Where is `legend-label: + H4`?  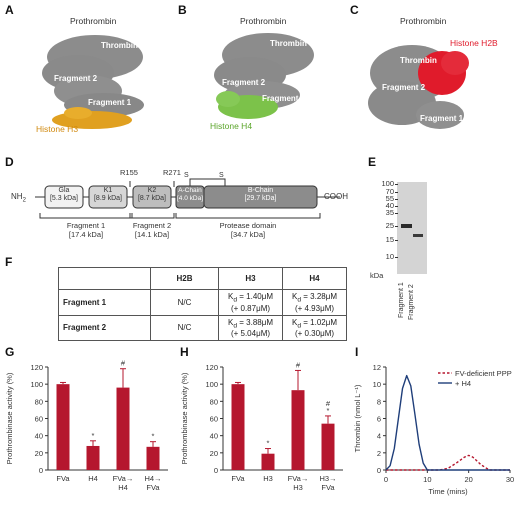 legend-label: + H4 is located at coordinates (463, 383).